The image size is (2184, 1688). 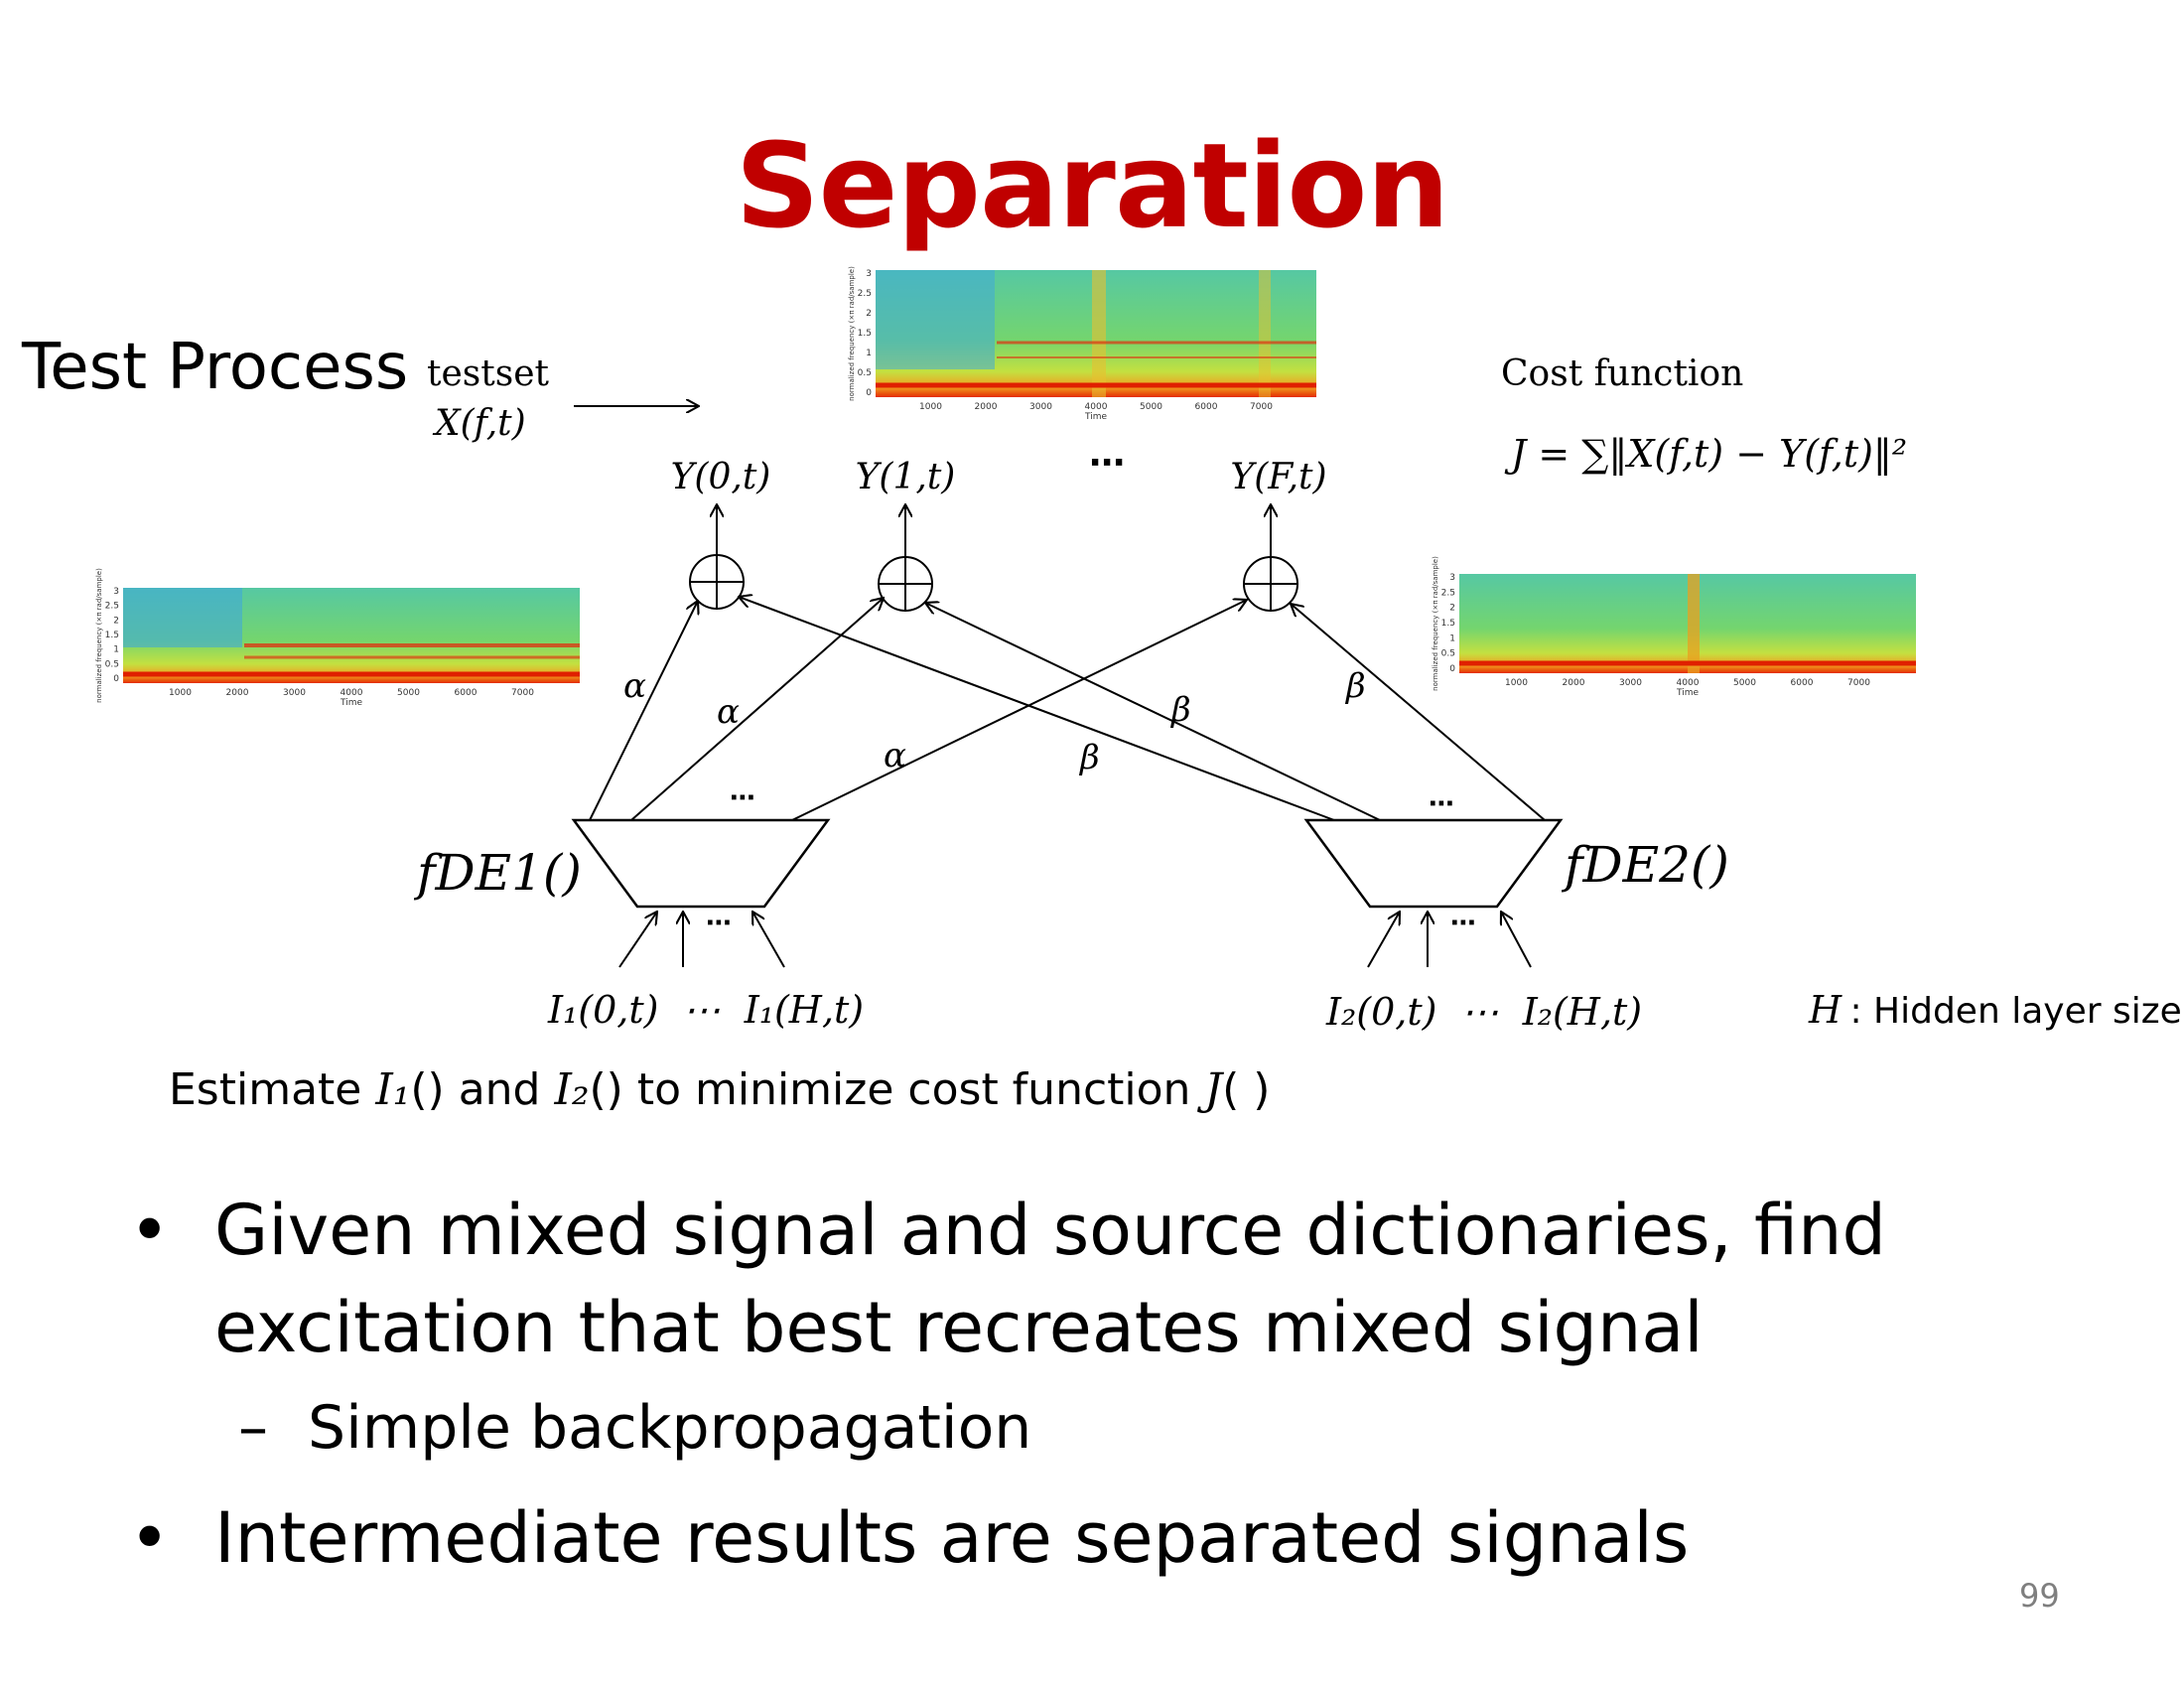 What do you see at coordinates (1452, 638) in the screenshot?
I see `spectrogram-source-2-y-tick: 1` at bounding box center [1452, 638].